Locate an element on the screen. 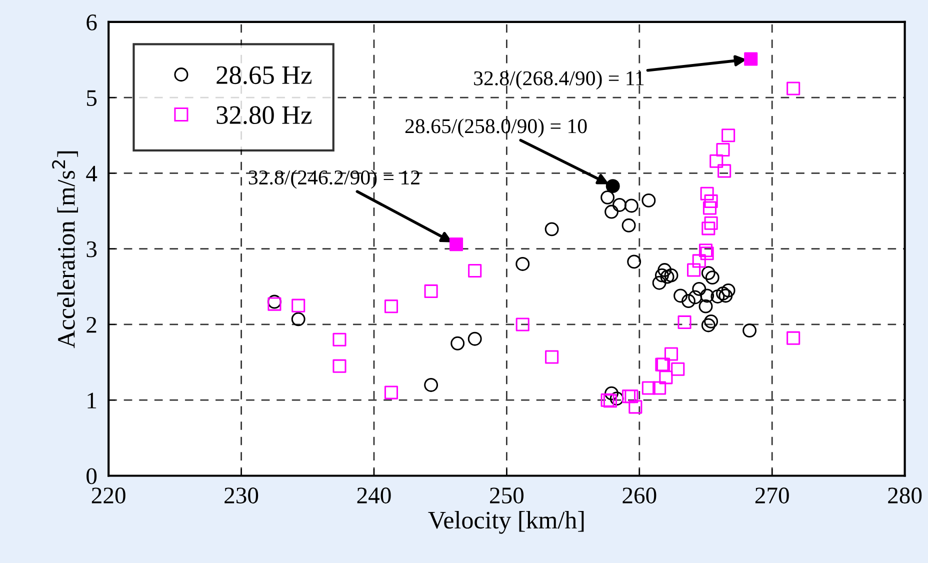  y-tick-label: 6 is located at coordinates (91, 22).